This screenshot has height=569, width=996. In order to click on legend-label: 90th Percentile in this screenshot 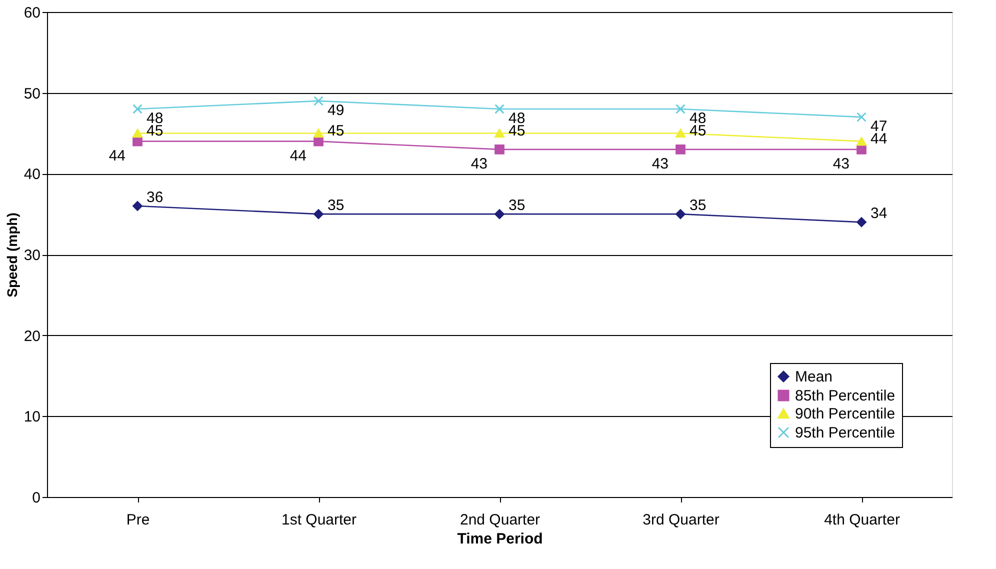, I will do `click(845, 414)`.